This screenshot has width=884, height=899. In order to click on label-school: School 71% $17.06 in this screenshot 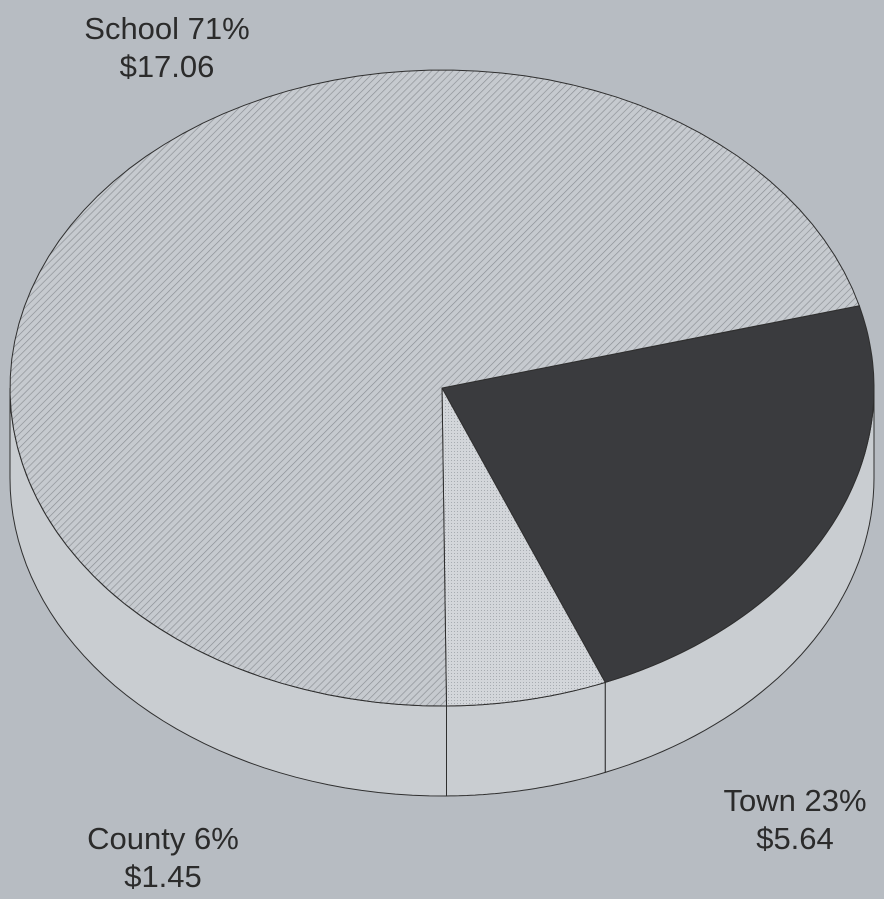, I will do `click(167, 48)`.